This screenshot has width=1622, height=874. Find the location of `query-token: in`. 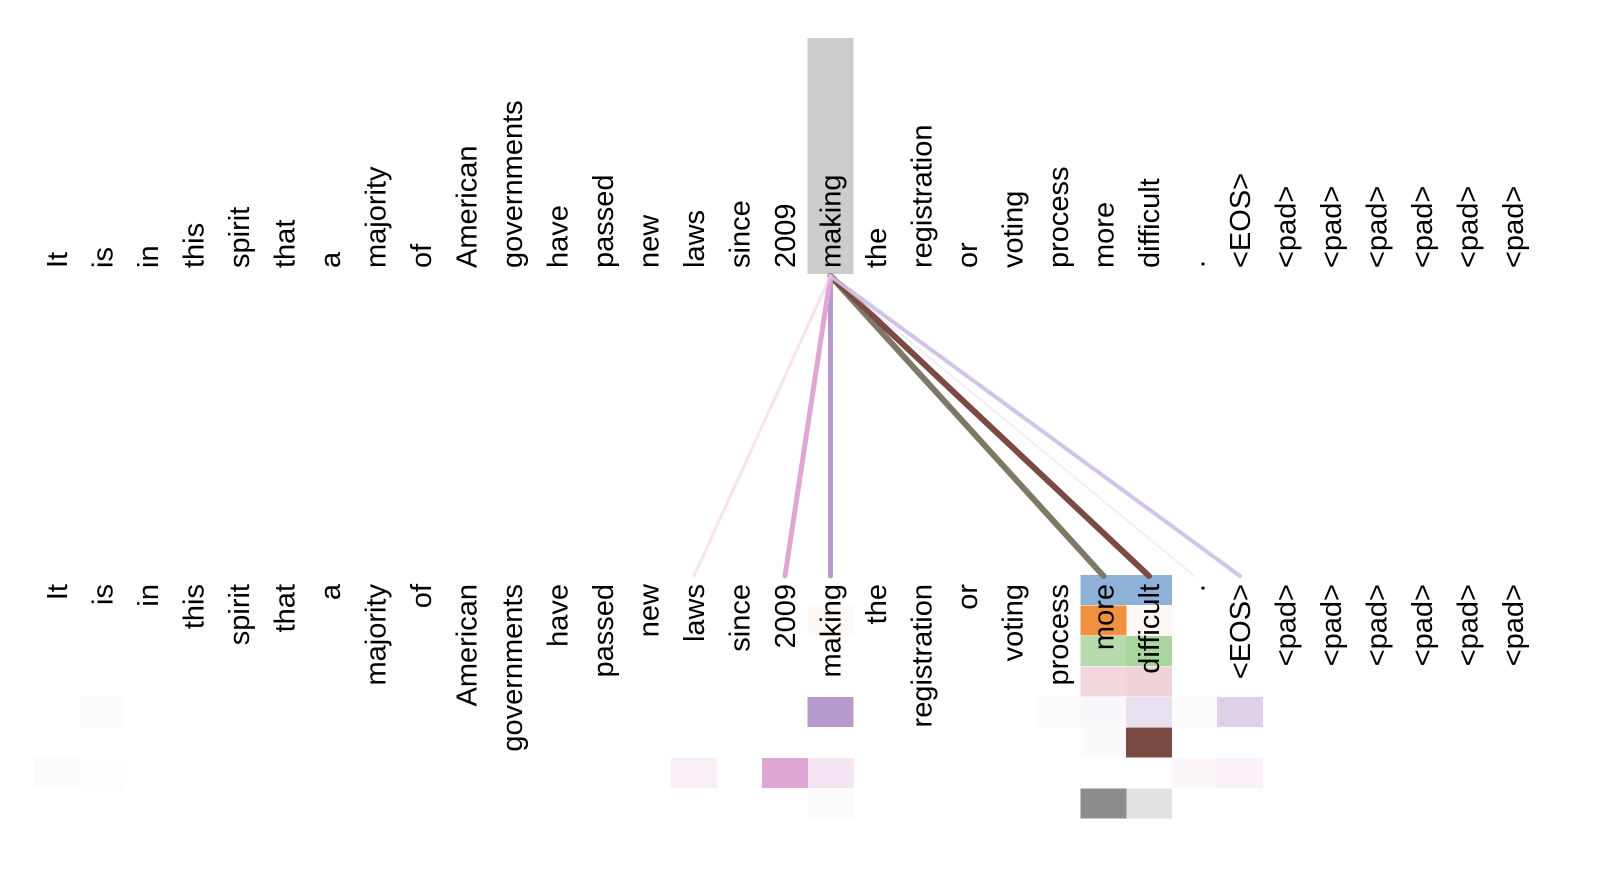

query-token: in is located at coordinates (149, 256).